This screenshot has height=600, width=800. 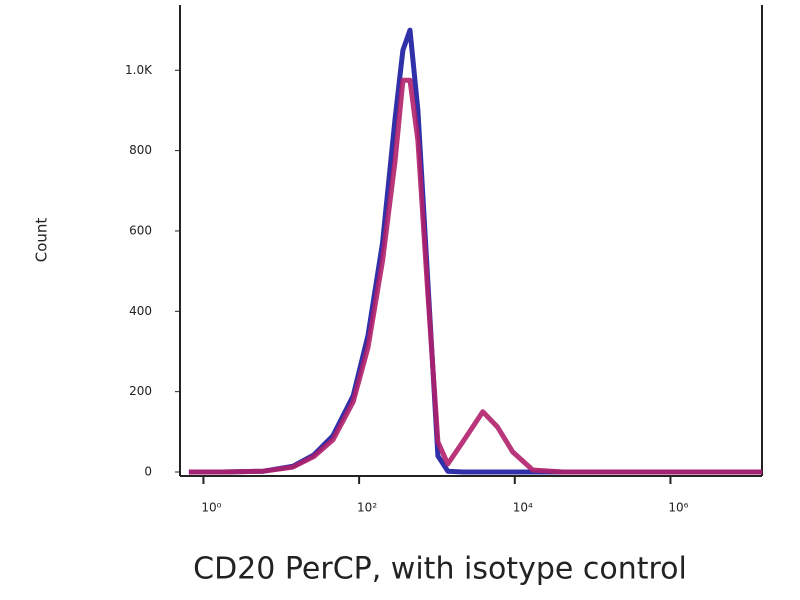 I want to click on x-axis-label: CD20 PerCP, with isotype control, so click(x=440, y=569).